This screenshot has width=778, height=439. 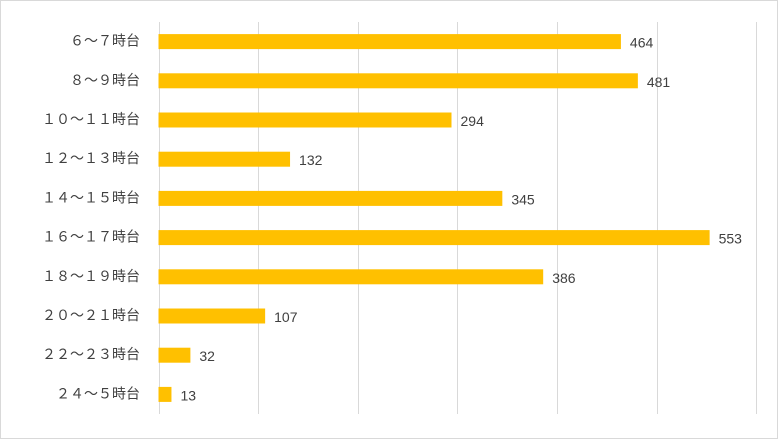 I want to click on data-label-7: 386, so click(x=564, y=278).